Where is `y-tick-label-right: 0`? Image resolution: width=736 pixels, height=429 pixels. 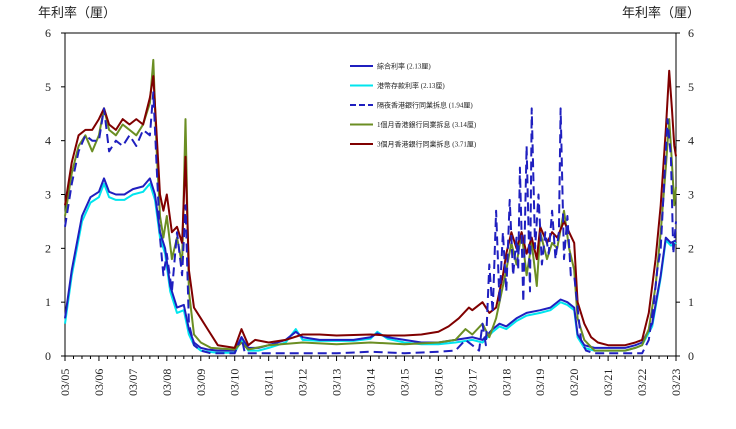
y-tick-label-right: 0 is located at coordinates (691, 356).